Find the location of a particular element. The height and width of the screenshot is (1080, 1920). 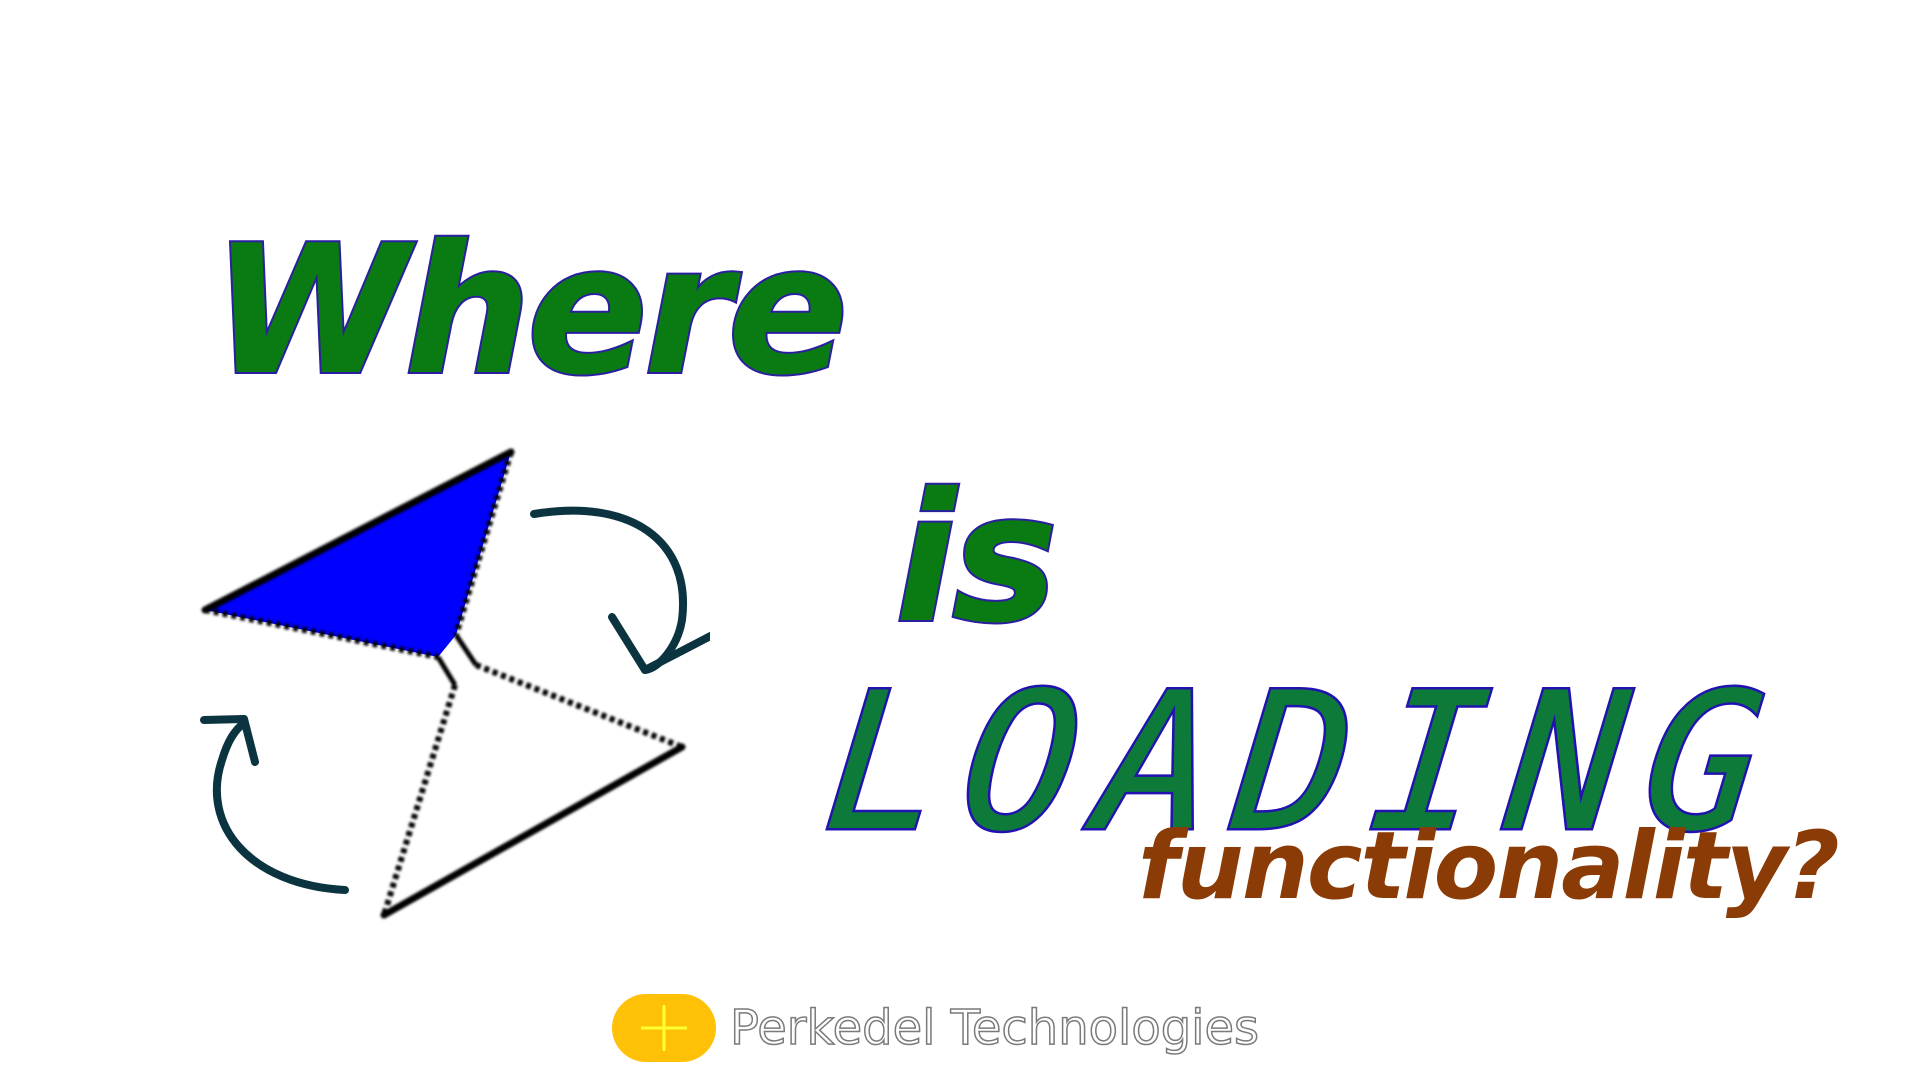

hourglass-top-right-dotted-edge is located at coordinates (483, 543).